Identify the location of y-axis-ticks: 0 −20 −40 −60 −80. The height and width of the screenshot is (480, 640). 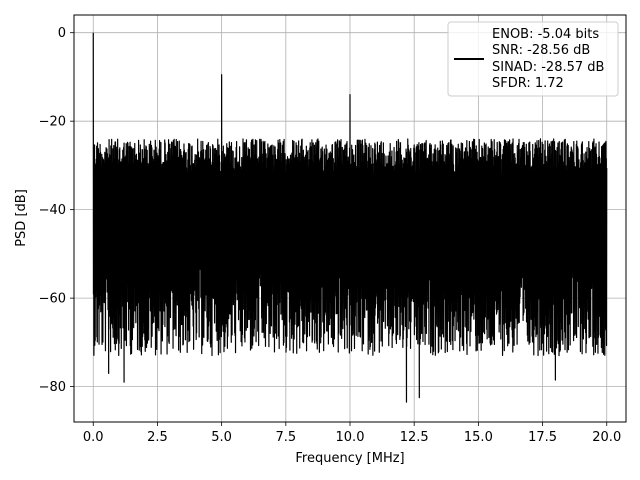
(56, 210).